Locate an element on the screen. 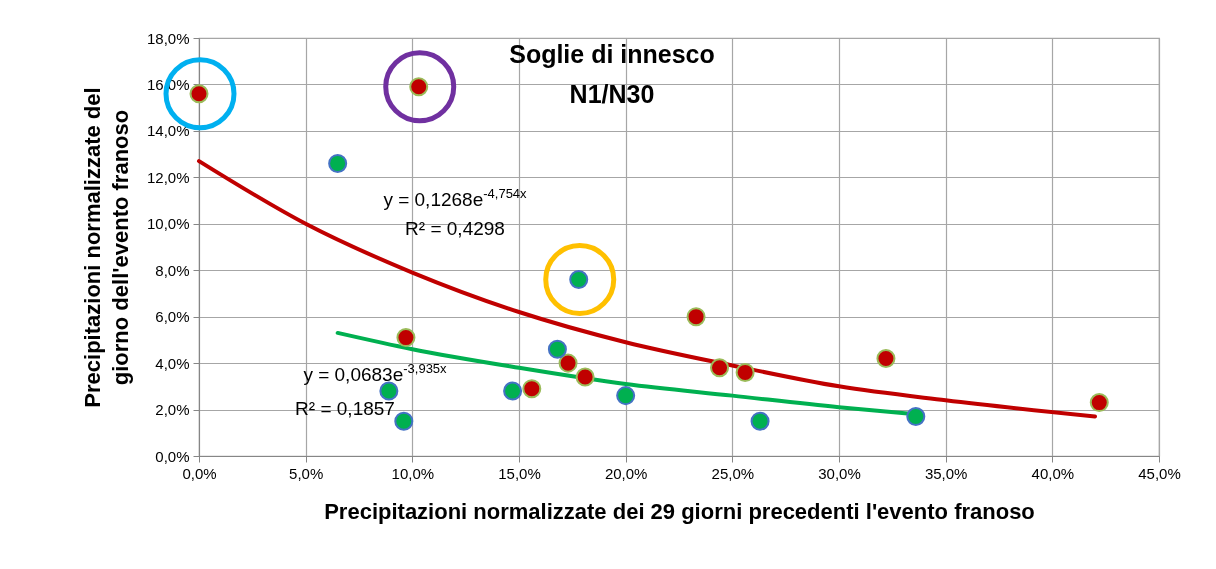 This screenshot has width=1216, height=569. y-tick-label: 0,0% is located at coordinates (172, 456).